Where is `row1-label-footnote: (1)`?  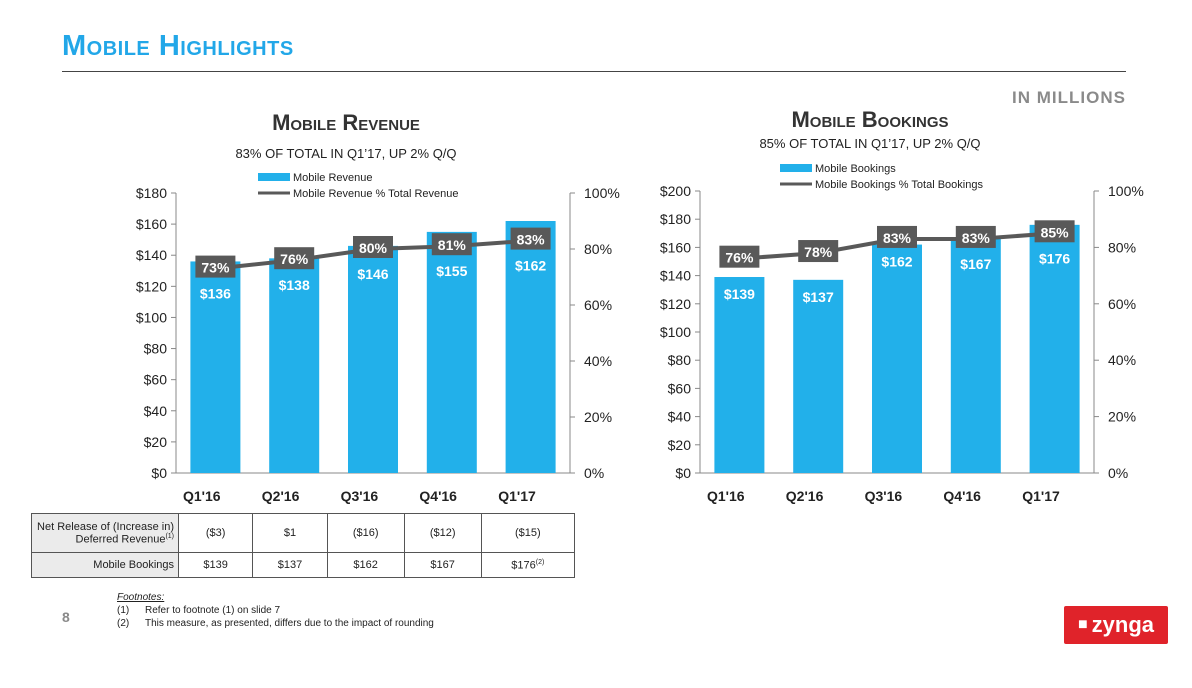
row1-label-footnote: (1) is located at coordinates (169, 536).